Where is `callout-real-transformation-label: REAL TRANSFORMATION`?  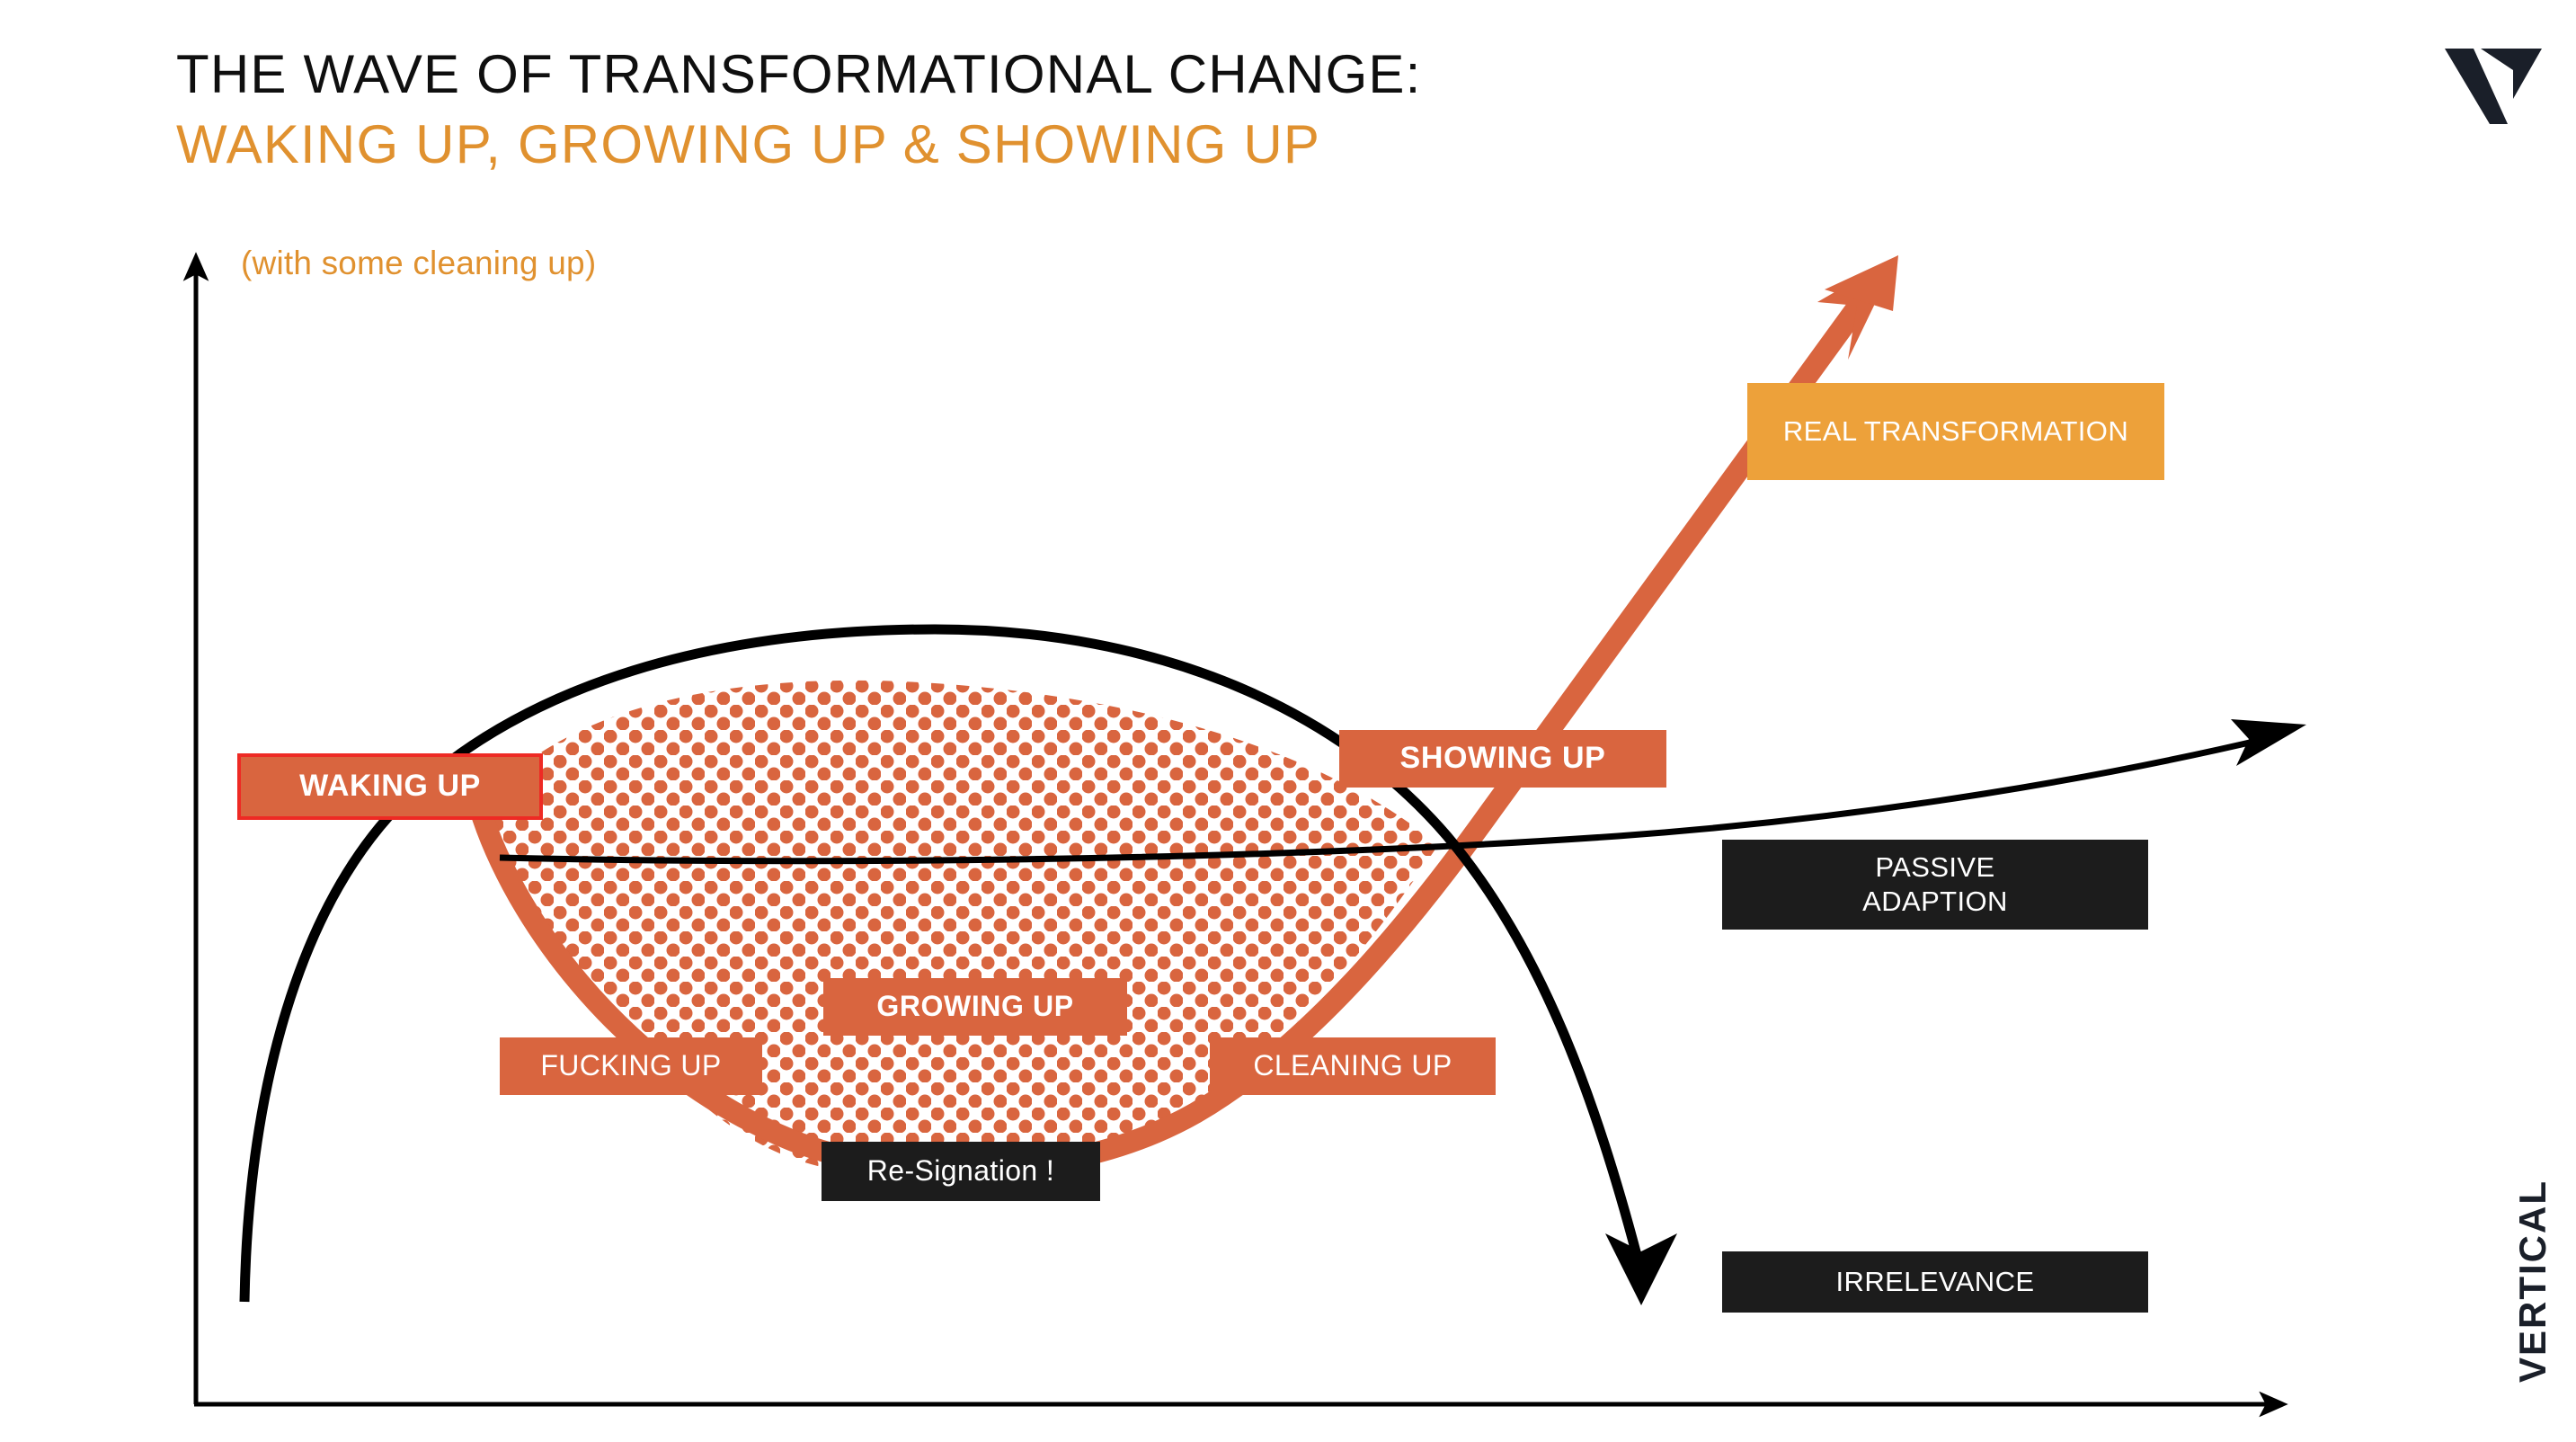 callout-real-transformation-label: REAL TRANSFORMATION is located at coordinates (1955, 431).